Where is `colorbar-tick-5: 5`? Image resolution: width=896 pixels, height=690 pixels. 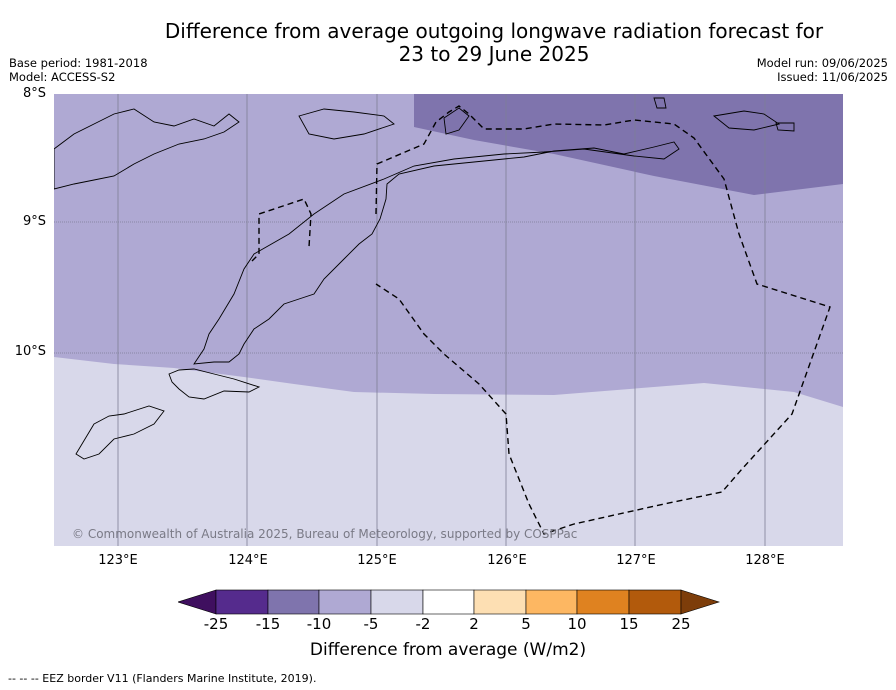 colorbar-tick-5: 5 is located at coordinates (526, 624).